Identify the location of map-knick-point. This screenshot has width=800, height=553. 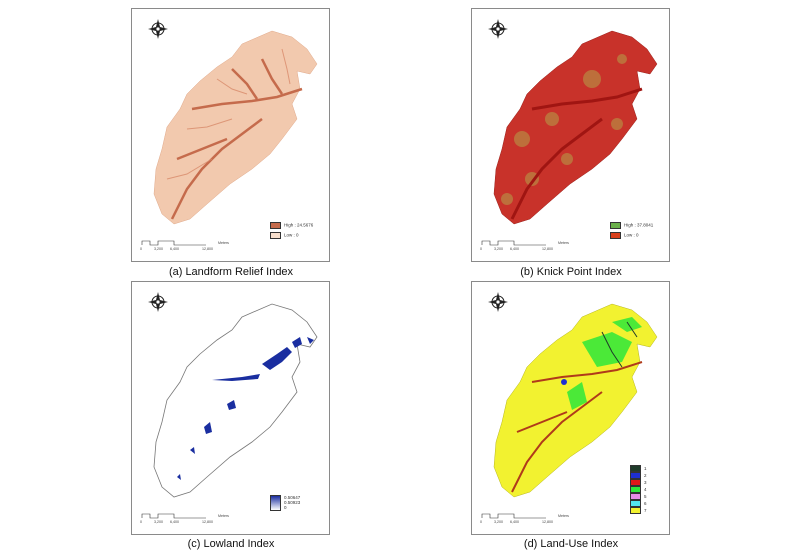
(569, 132).